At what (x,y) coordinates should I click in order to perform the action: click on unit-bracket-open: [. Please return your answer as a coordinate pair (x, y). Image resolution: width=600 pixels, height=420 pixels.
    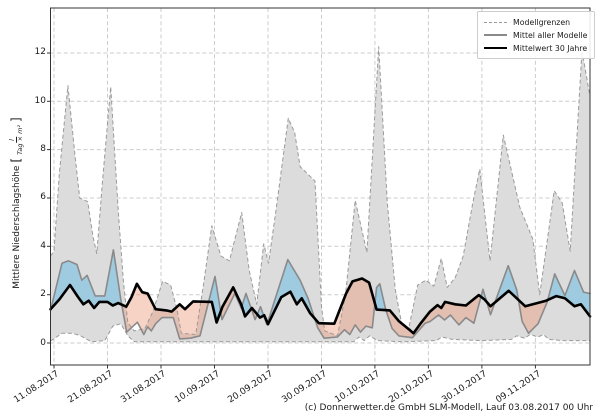
    Looking at the image, I should click on (16, 160).